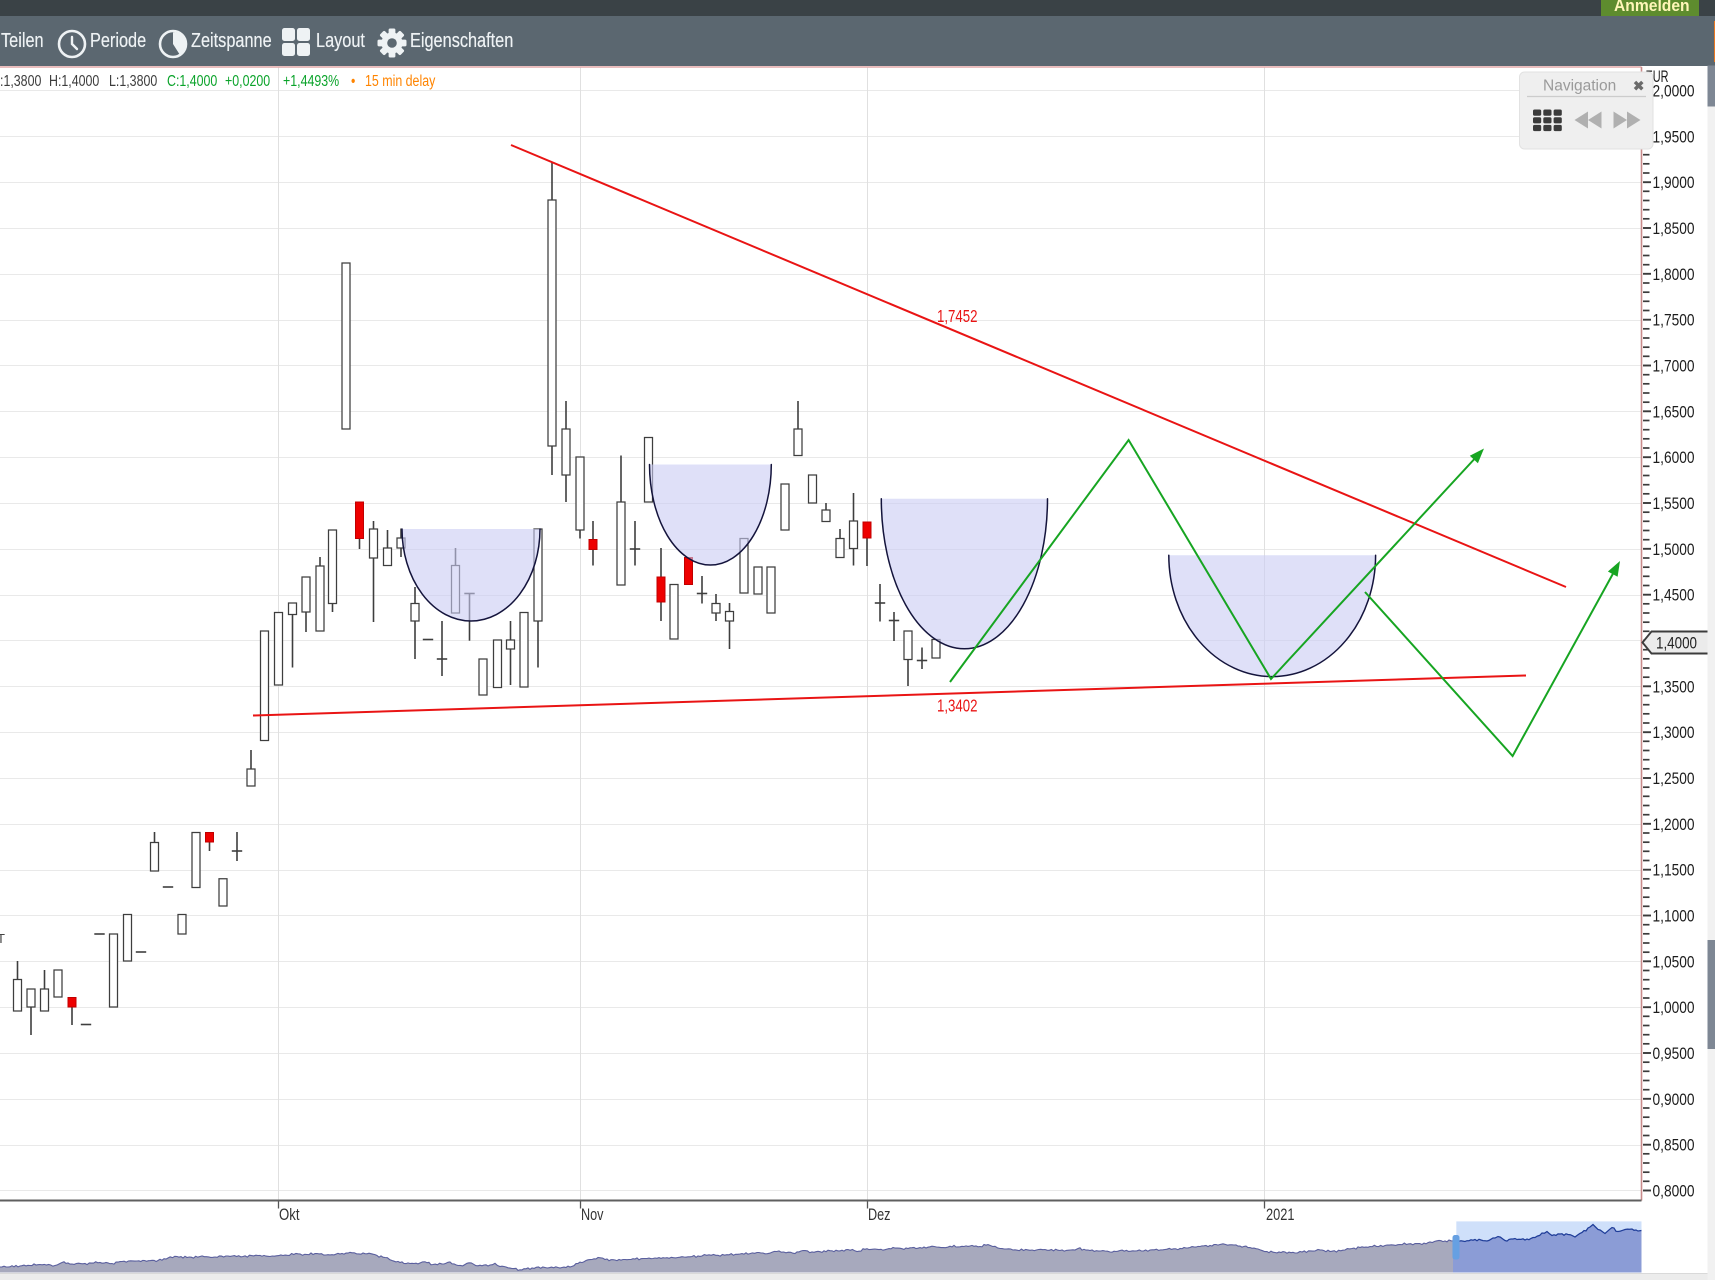  I want to click on svg-text: 1,5500, so click(1674, 503).